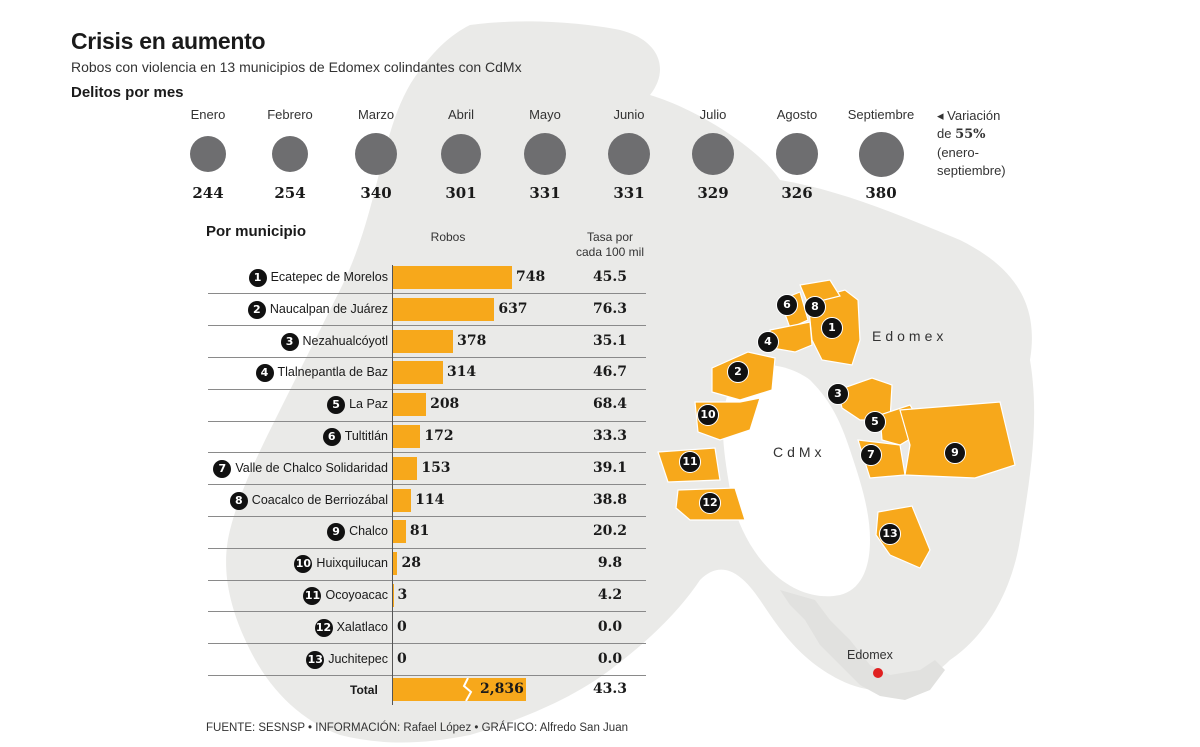 This screenshot has width=1200, height=747. What do you see at coordinates (713, 114) in the screenshot?
I see `month-label: Julio` at bounding box center [713, 114].